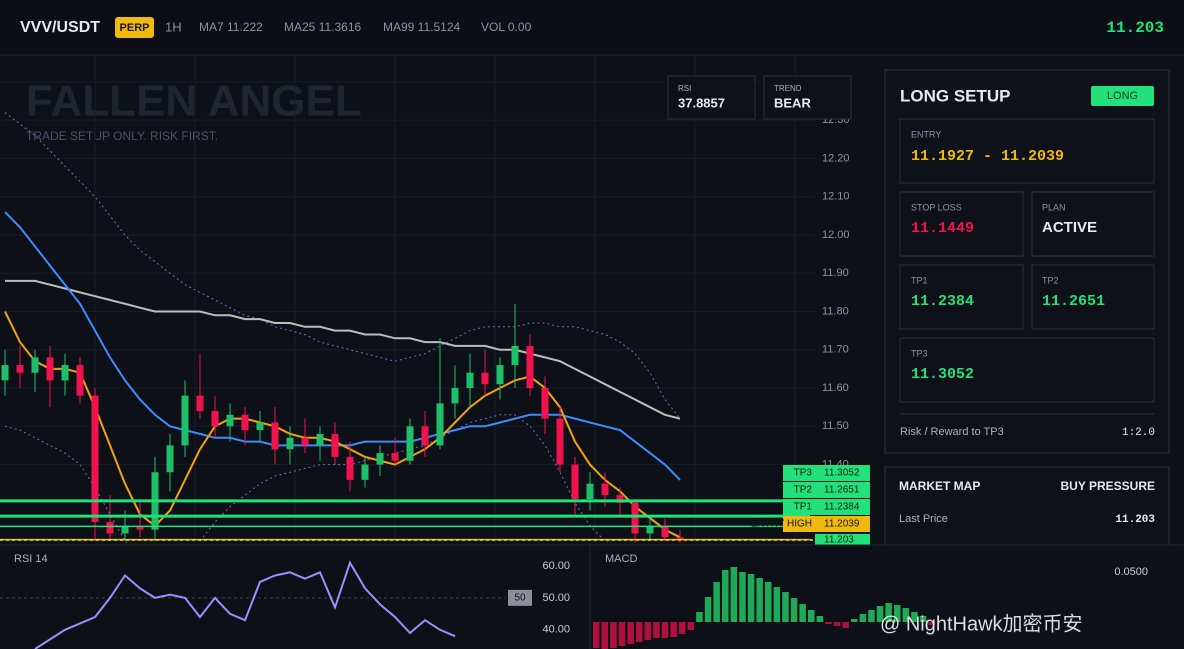 The image size is (1184, 649). I want to click on rr-label: Risk / Reward to TP3, so click(952, 432).